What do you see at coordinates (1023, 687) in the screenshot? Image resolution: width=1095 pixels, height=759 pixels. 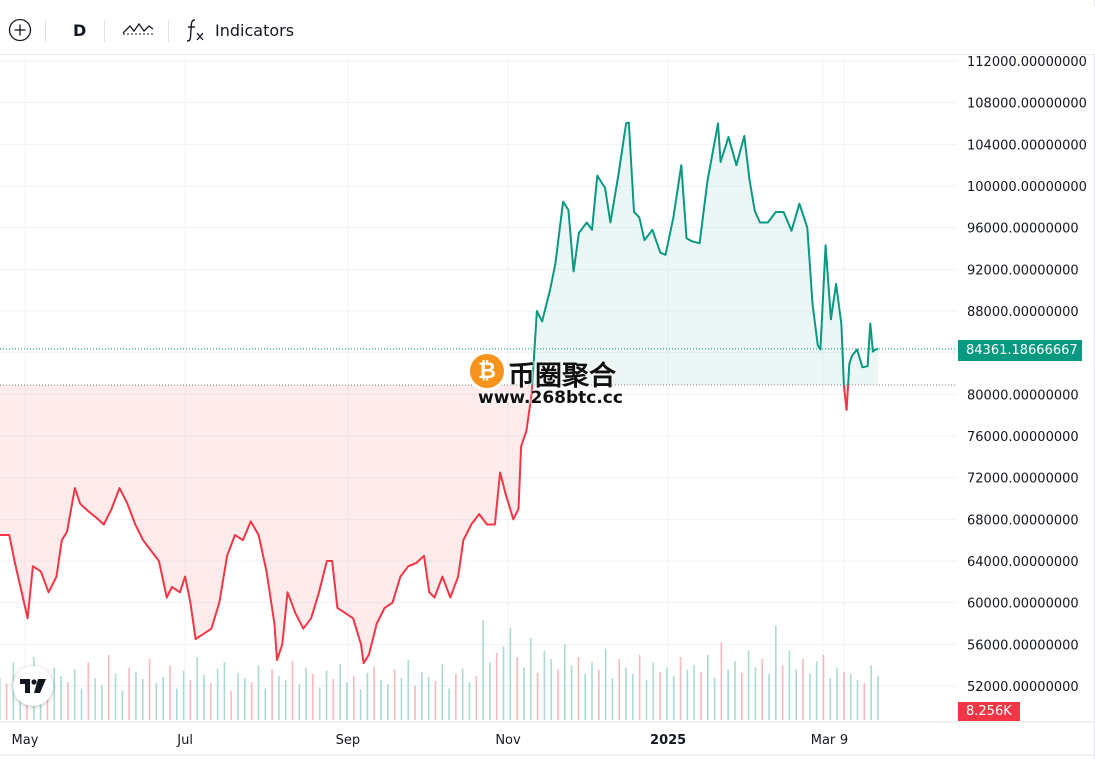 I see `y-tick-label: 52000.00000000` at bounding box center [1023, 687].